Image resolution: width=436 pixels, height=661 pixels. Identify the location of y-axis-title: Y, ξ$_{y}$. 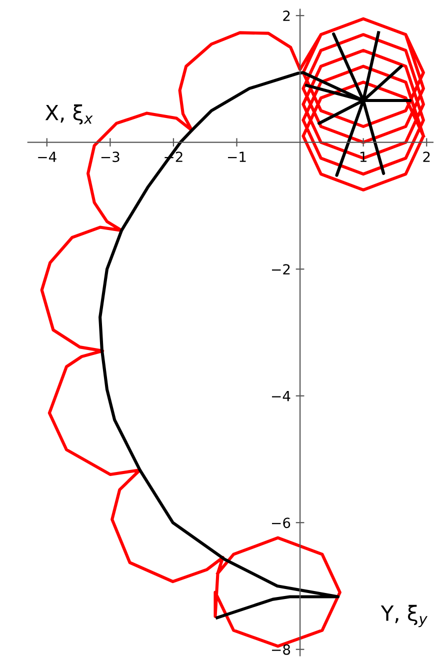
(404, 616).